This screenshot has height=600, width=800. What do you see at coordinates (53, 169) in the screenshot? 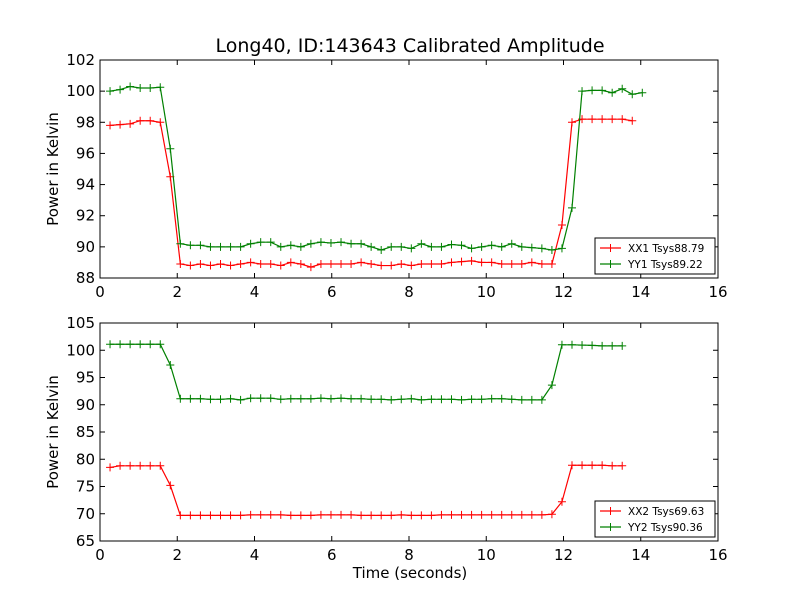
I see `top-y-axis-label: Power in Kelvin` at bounding box center [53, 169].